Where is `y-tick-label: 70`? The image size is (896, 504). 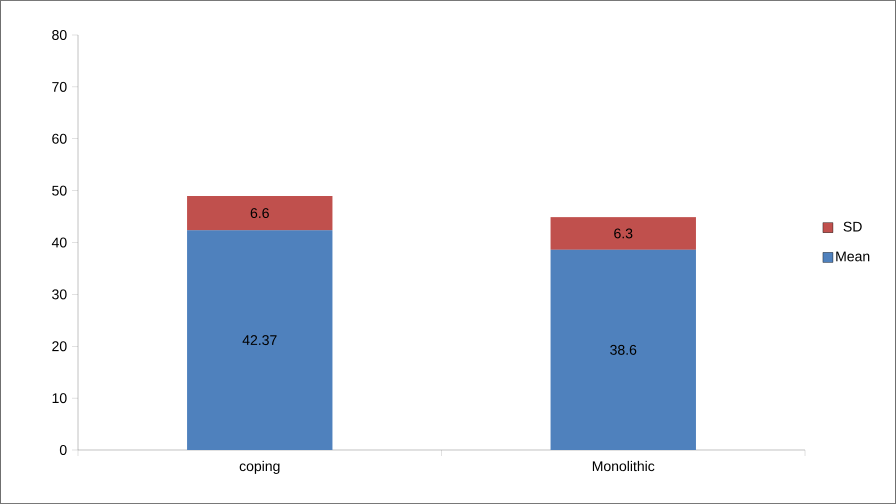
y-tick-label: 70 is located at coordinates (59, 87).